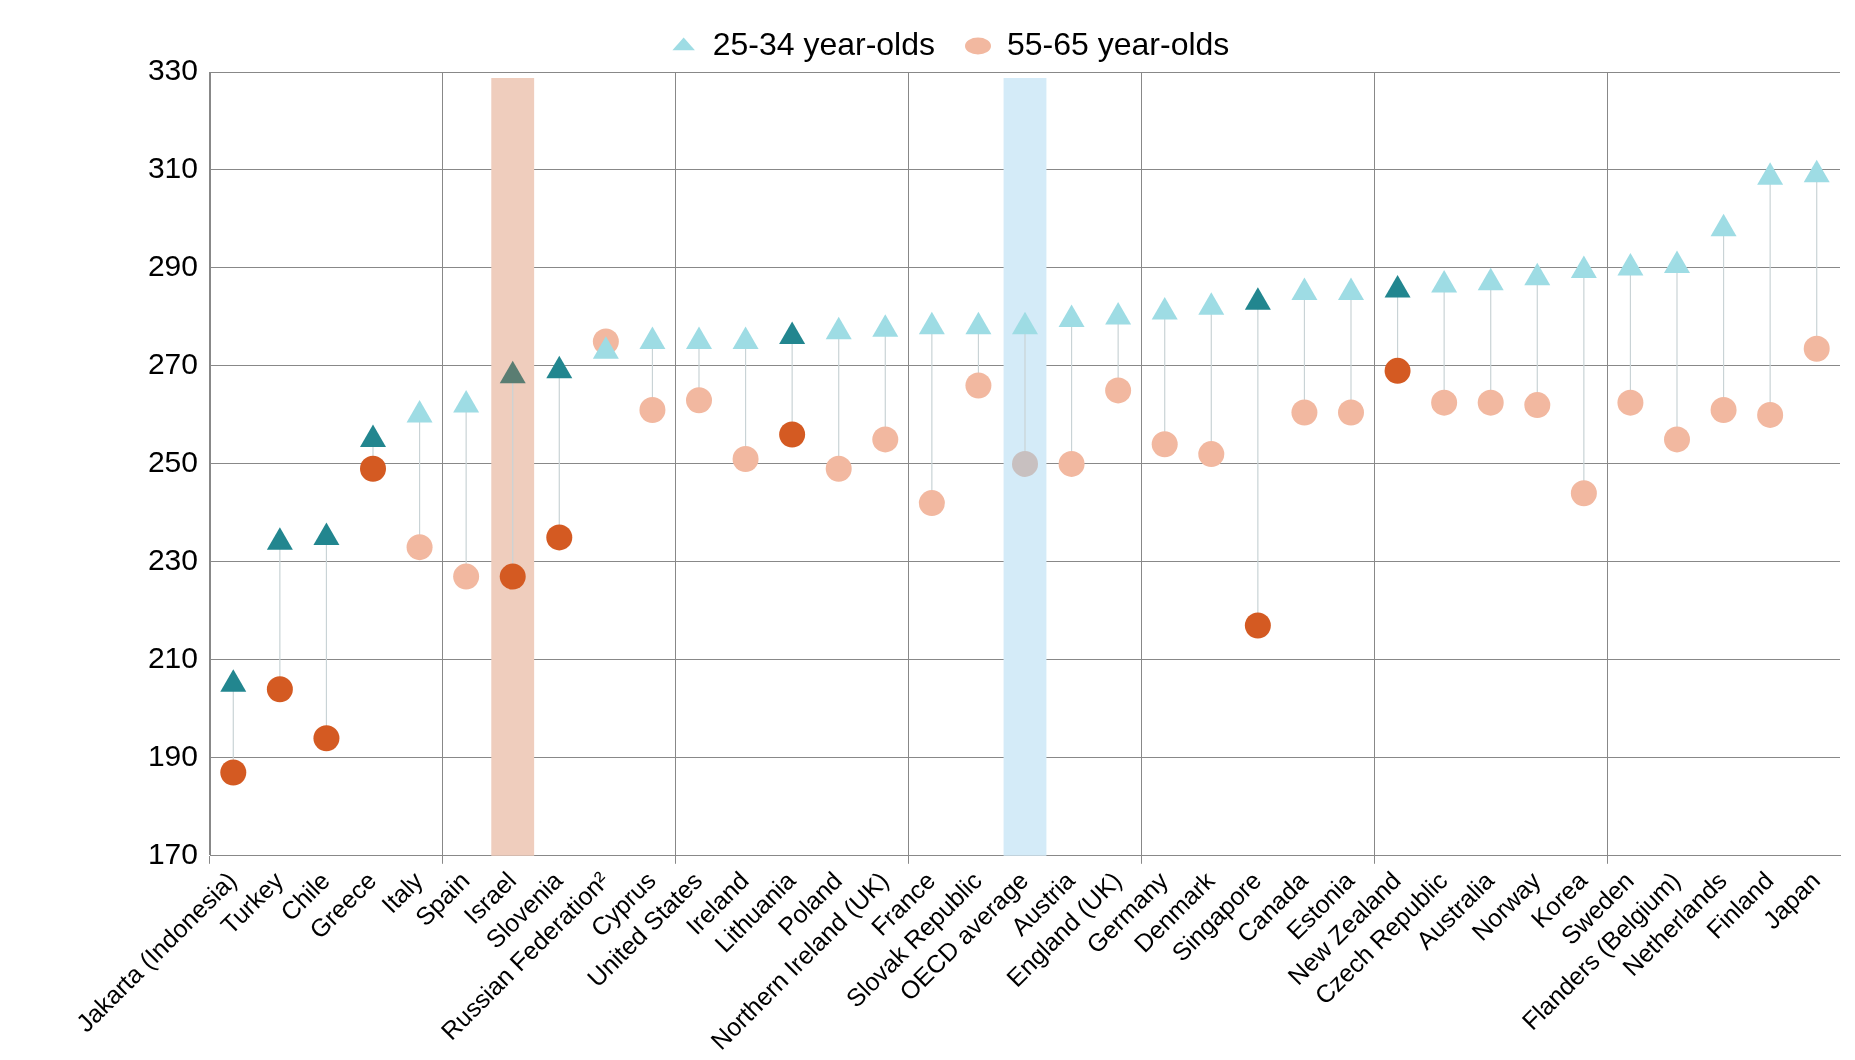  I want to click on legend-label: 25-34 year-olds, so click(823, 43).